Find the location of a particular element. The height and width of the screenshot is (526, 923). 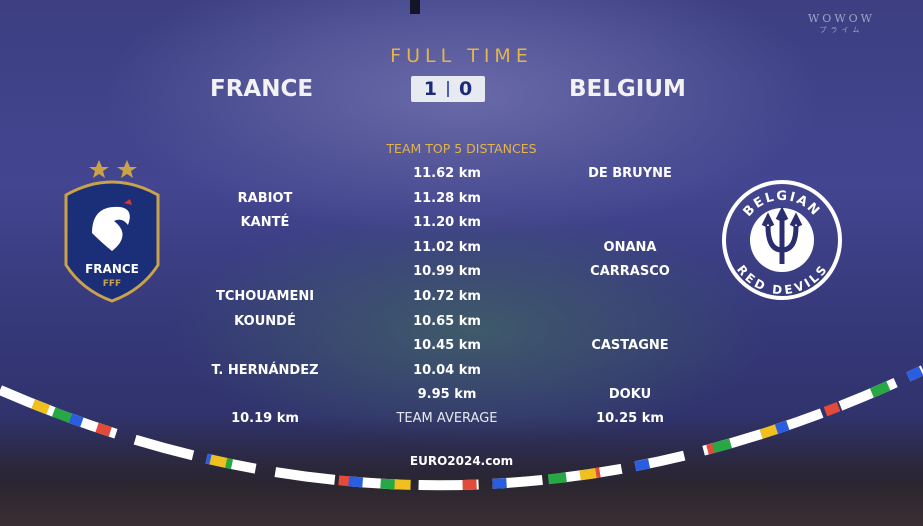

distance-value: 11.02 km is located at coordinates (447, 247).